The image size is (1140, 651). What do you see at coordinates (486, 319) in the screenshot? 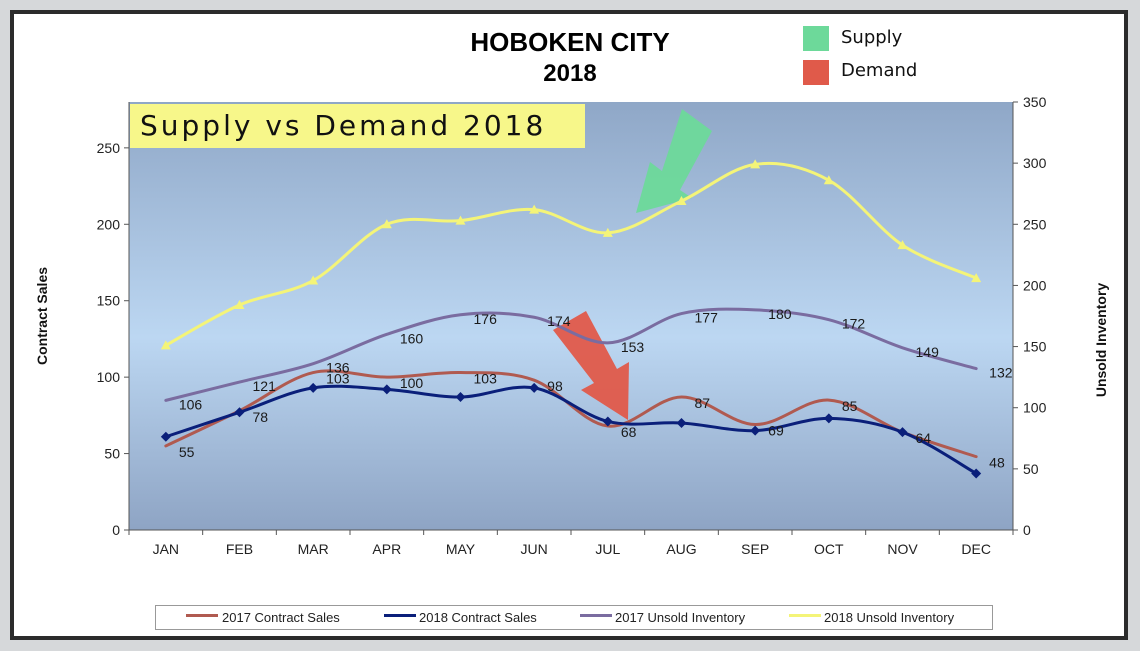
I see `data-label-2017-unsold-inventory: 176` at bounding box center [486, 319].